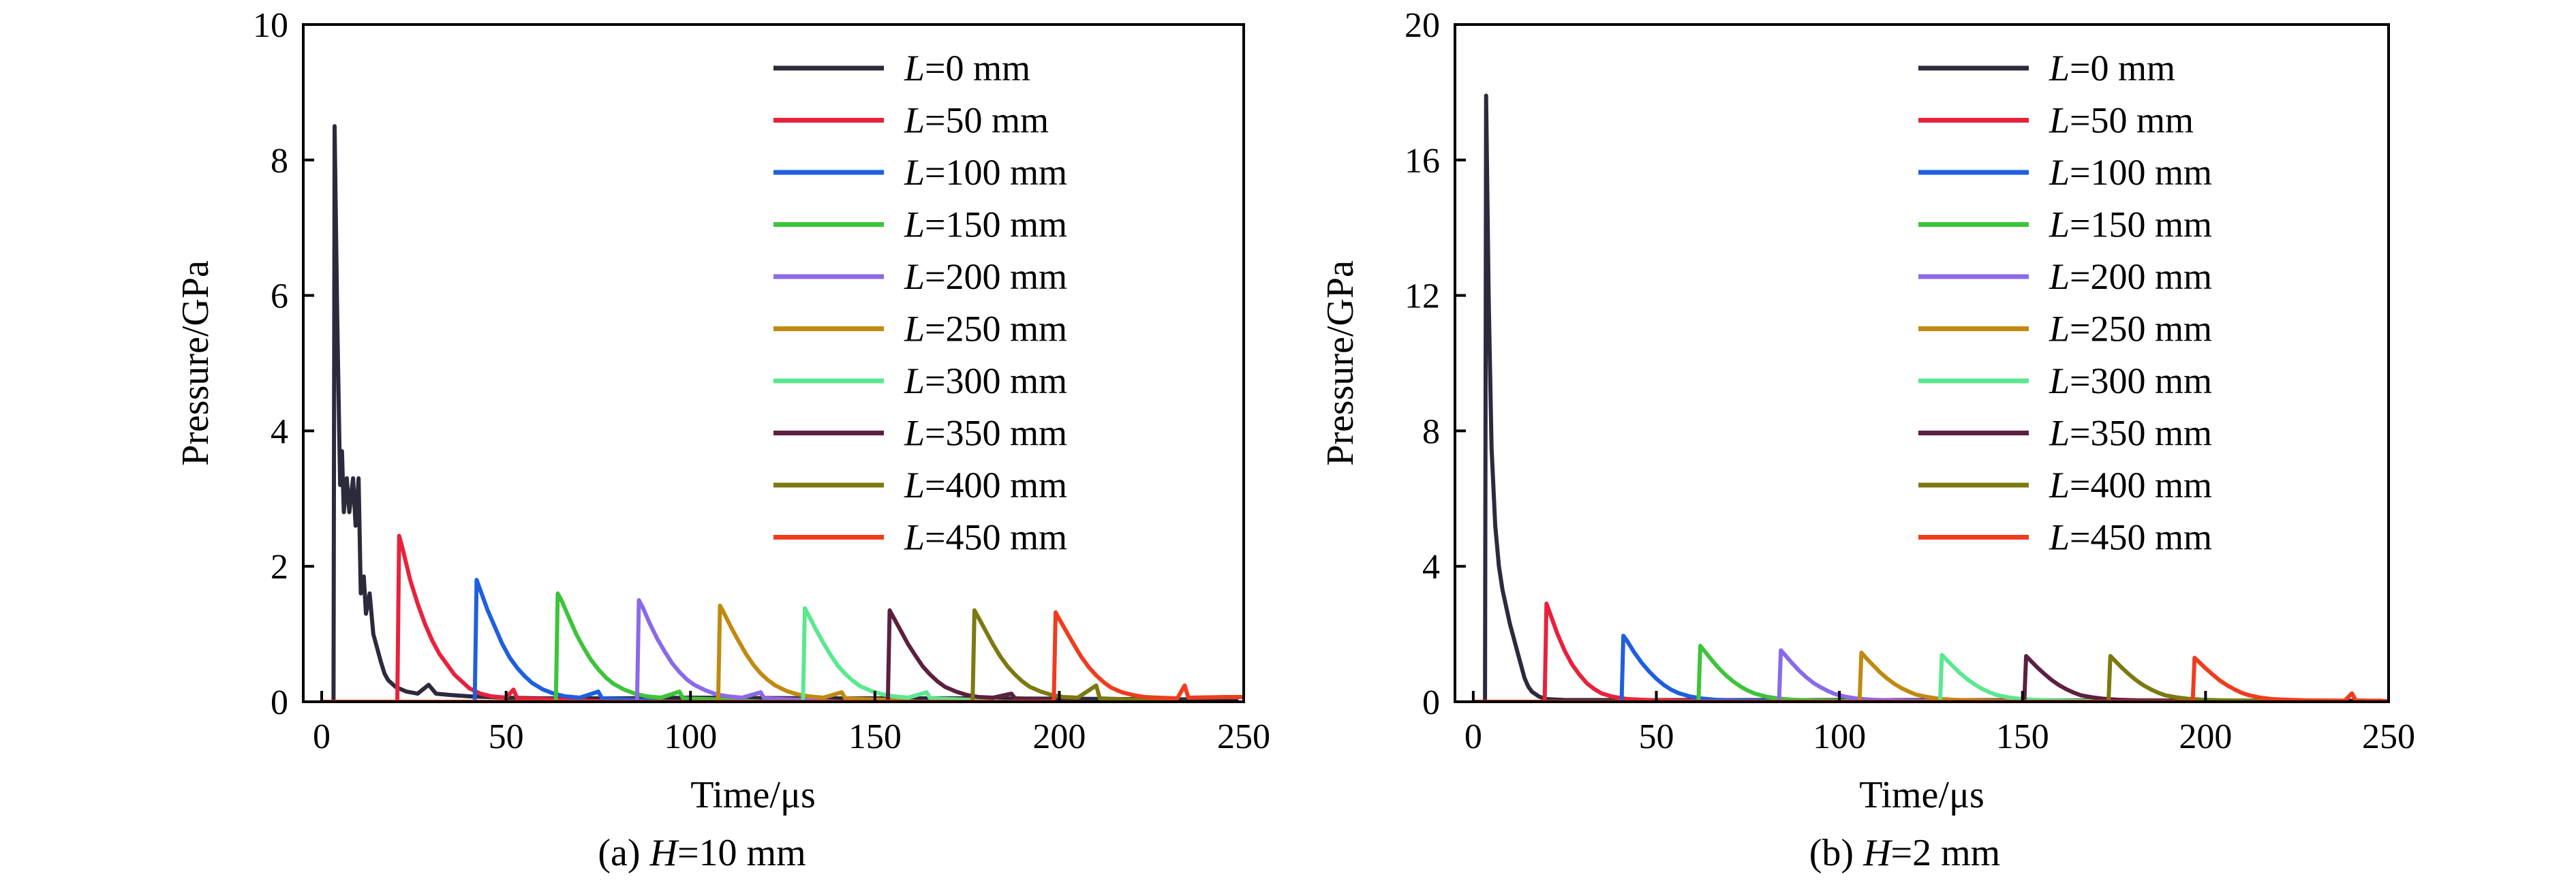  What do you see at coordinates (279, 567) in the screenshot?
I see `y-tick-label: 2` at bounding box center [279, 567].